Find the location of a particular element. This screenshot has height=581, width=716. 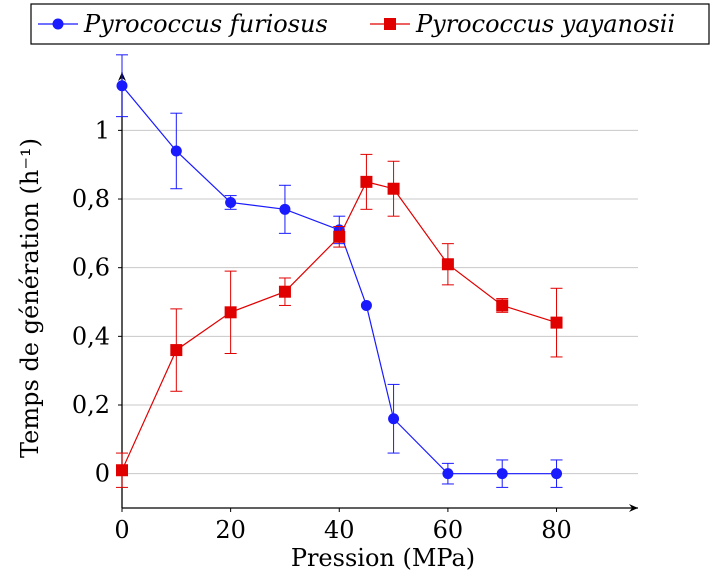

y-tick-label: 1 is located at coordinates (102, 130).